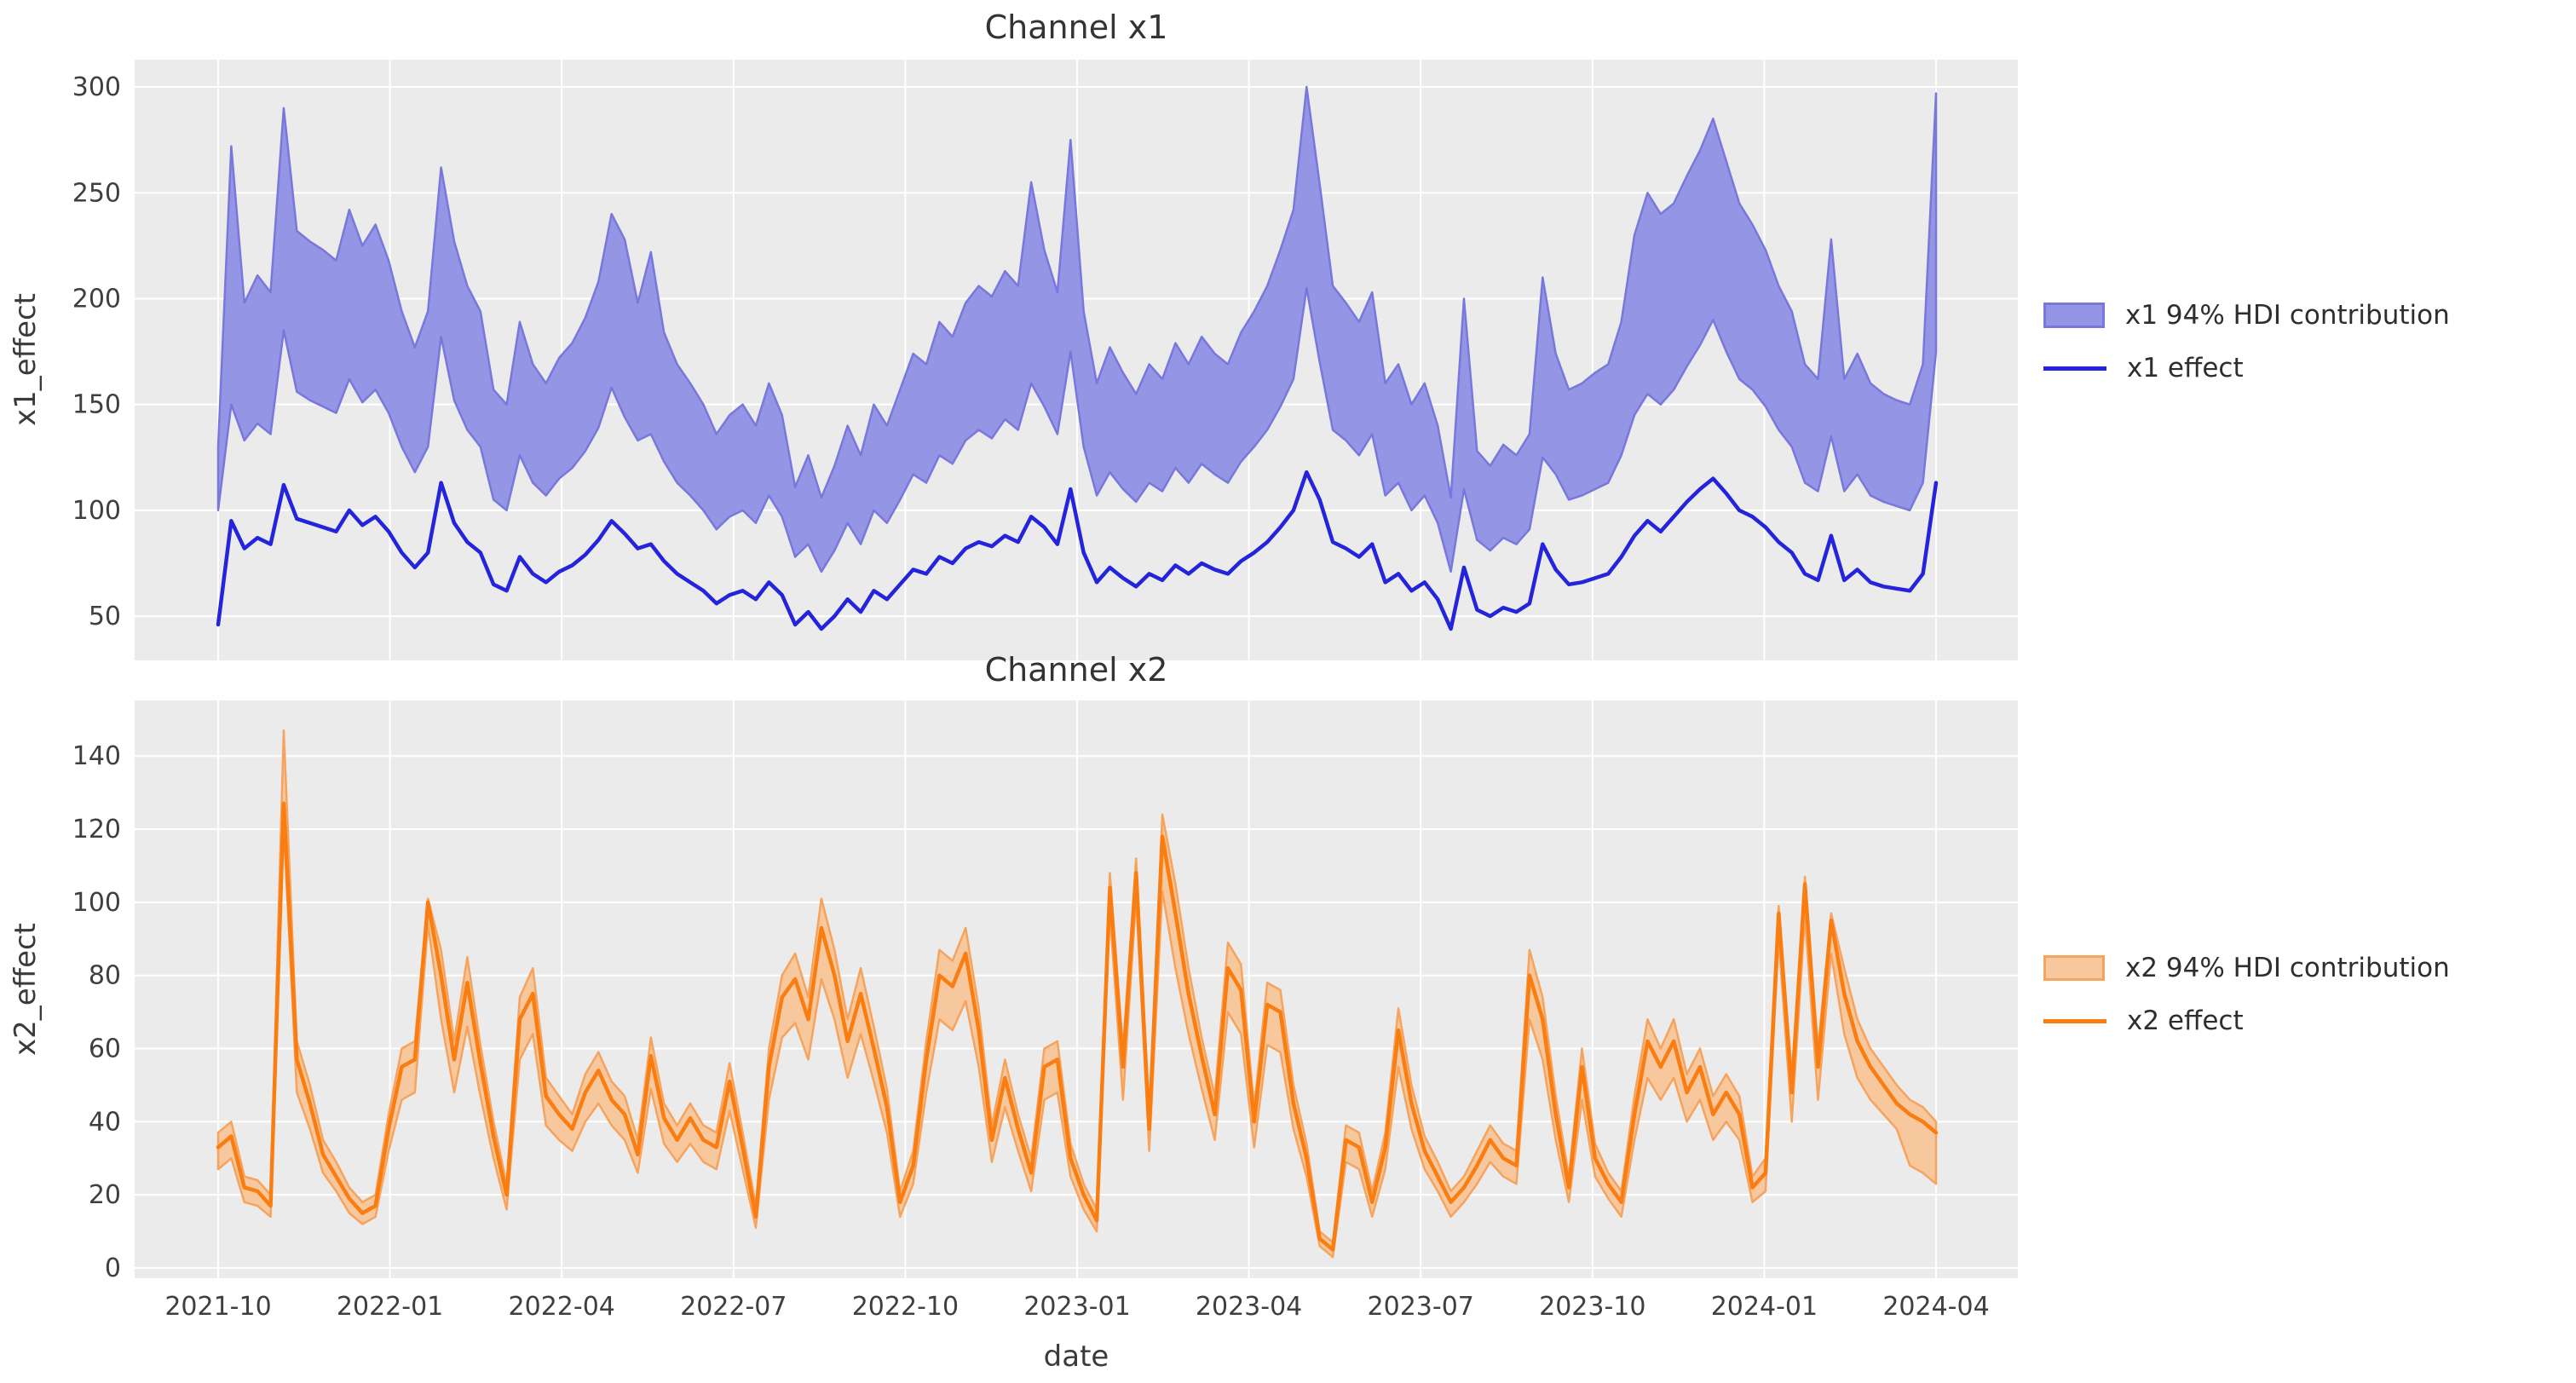  I want to click on chart2-title: Channel x2, so click(1076, 670).